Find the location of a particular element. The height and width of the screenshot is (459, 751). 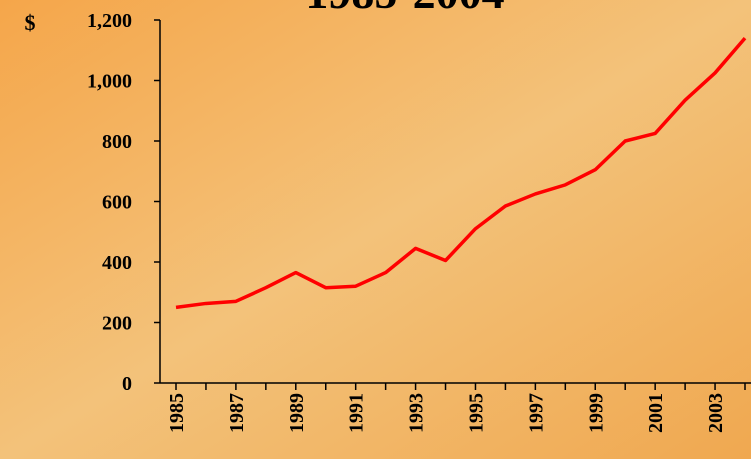

x-tick-label: 1989 is located at coordinates (297, 413).